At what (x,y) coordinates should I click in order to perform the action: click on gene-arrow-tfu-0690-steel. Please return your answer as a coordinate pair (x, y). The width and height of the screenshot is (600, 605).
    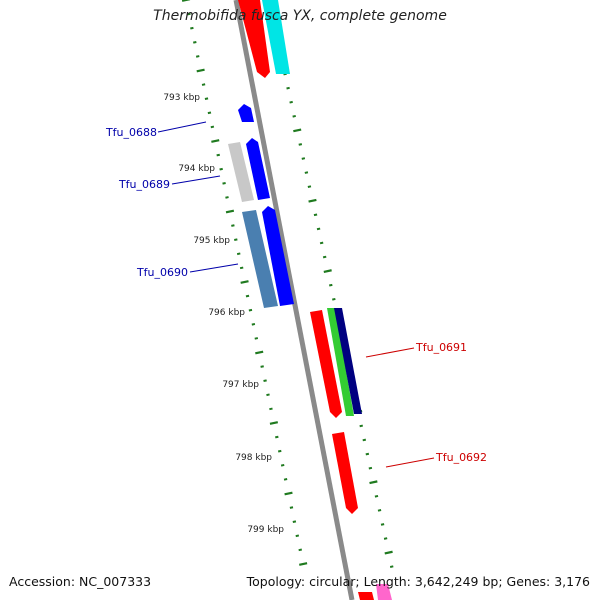
    Looking at the image, I should click on (260, 259).